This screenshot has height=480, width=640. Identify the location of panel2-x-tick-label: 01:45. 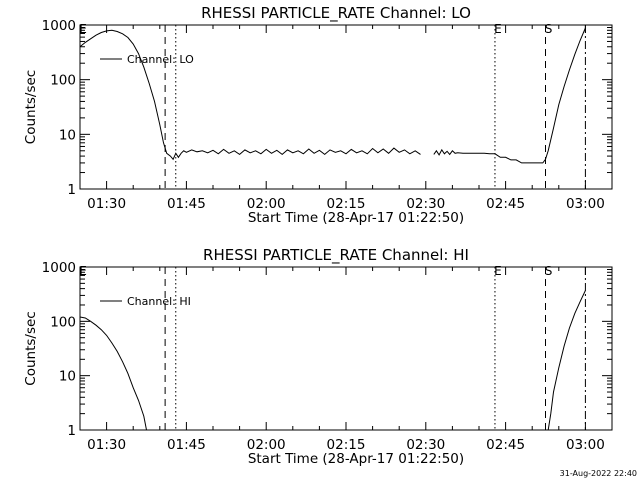
(186, 445).